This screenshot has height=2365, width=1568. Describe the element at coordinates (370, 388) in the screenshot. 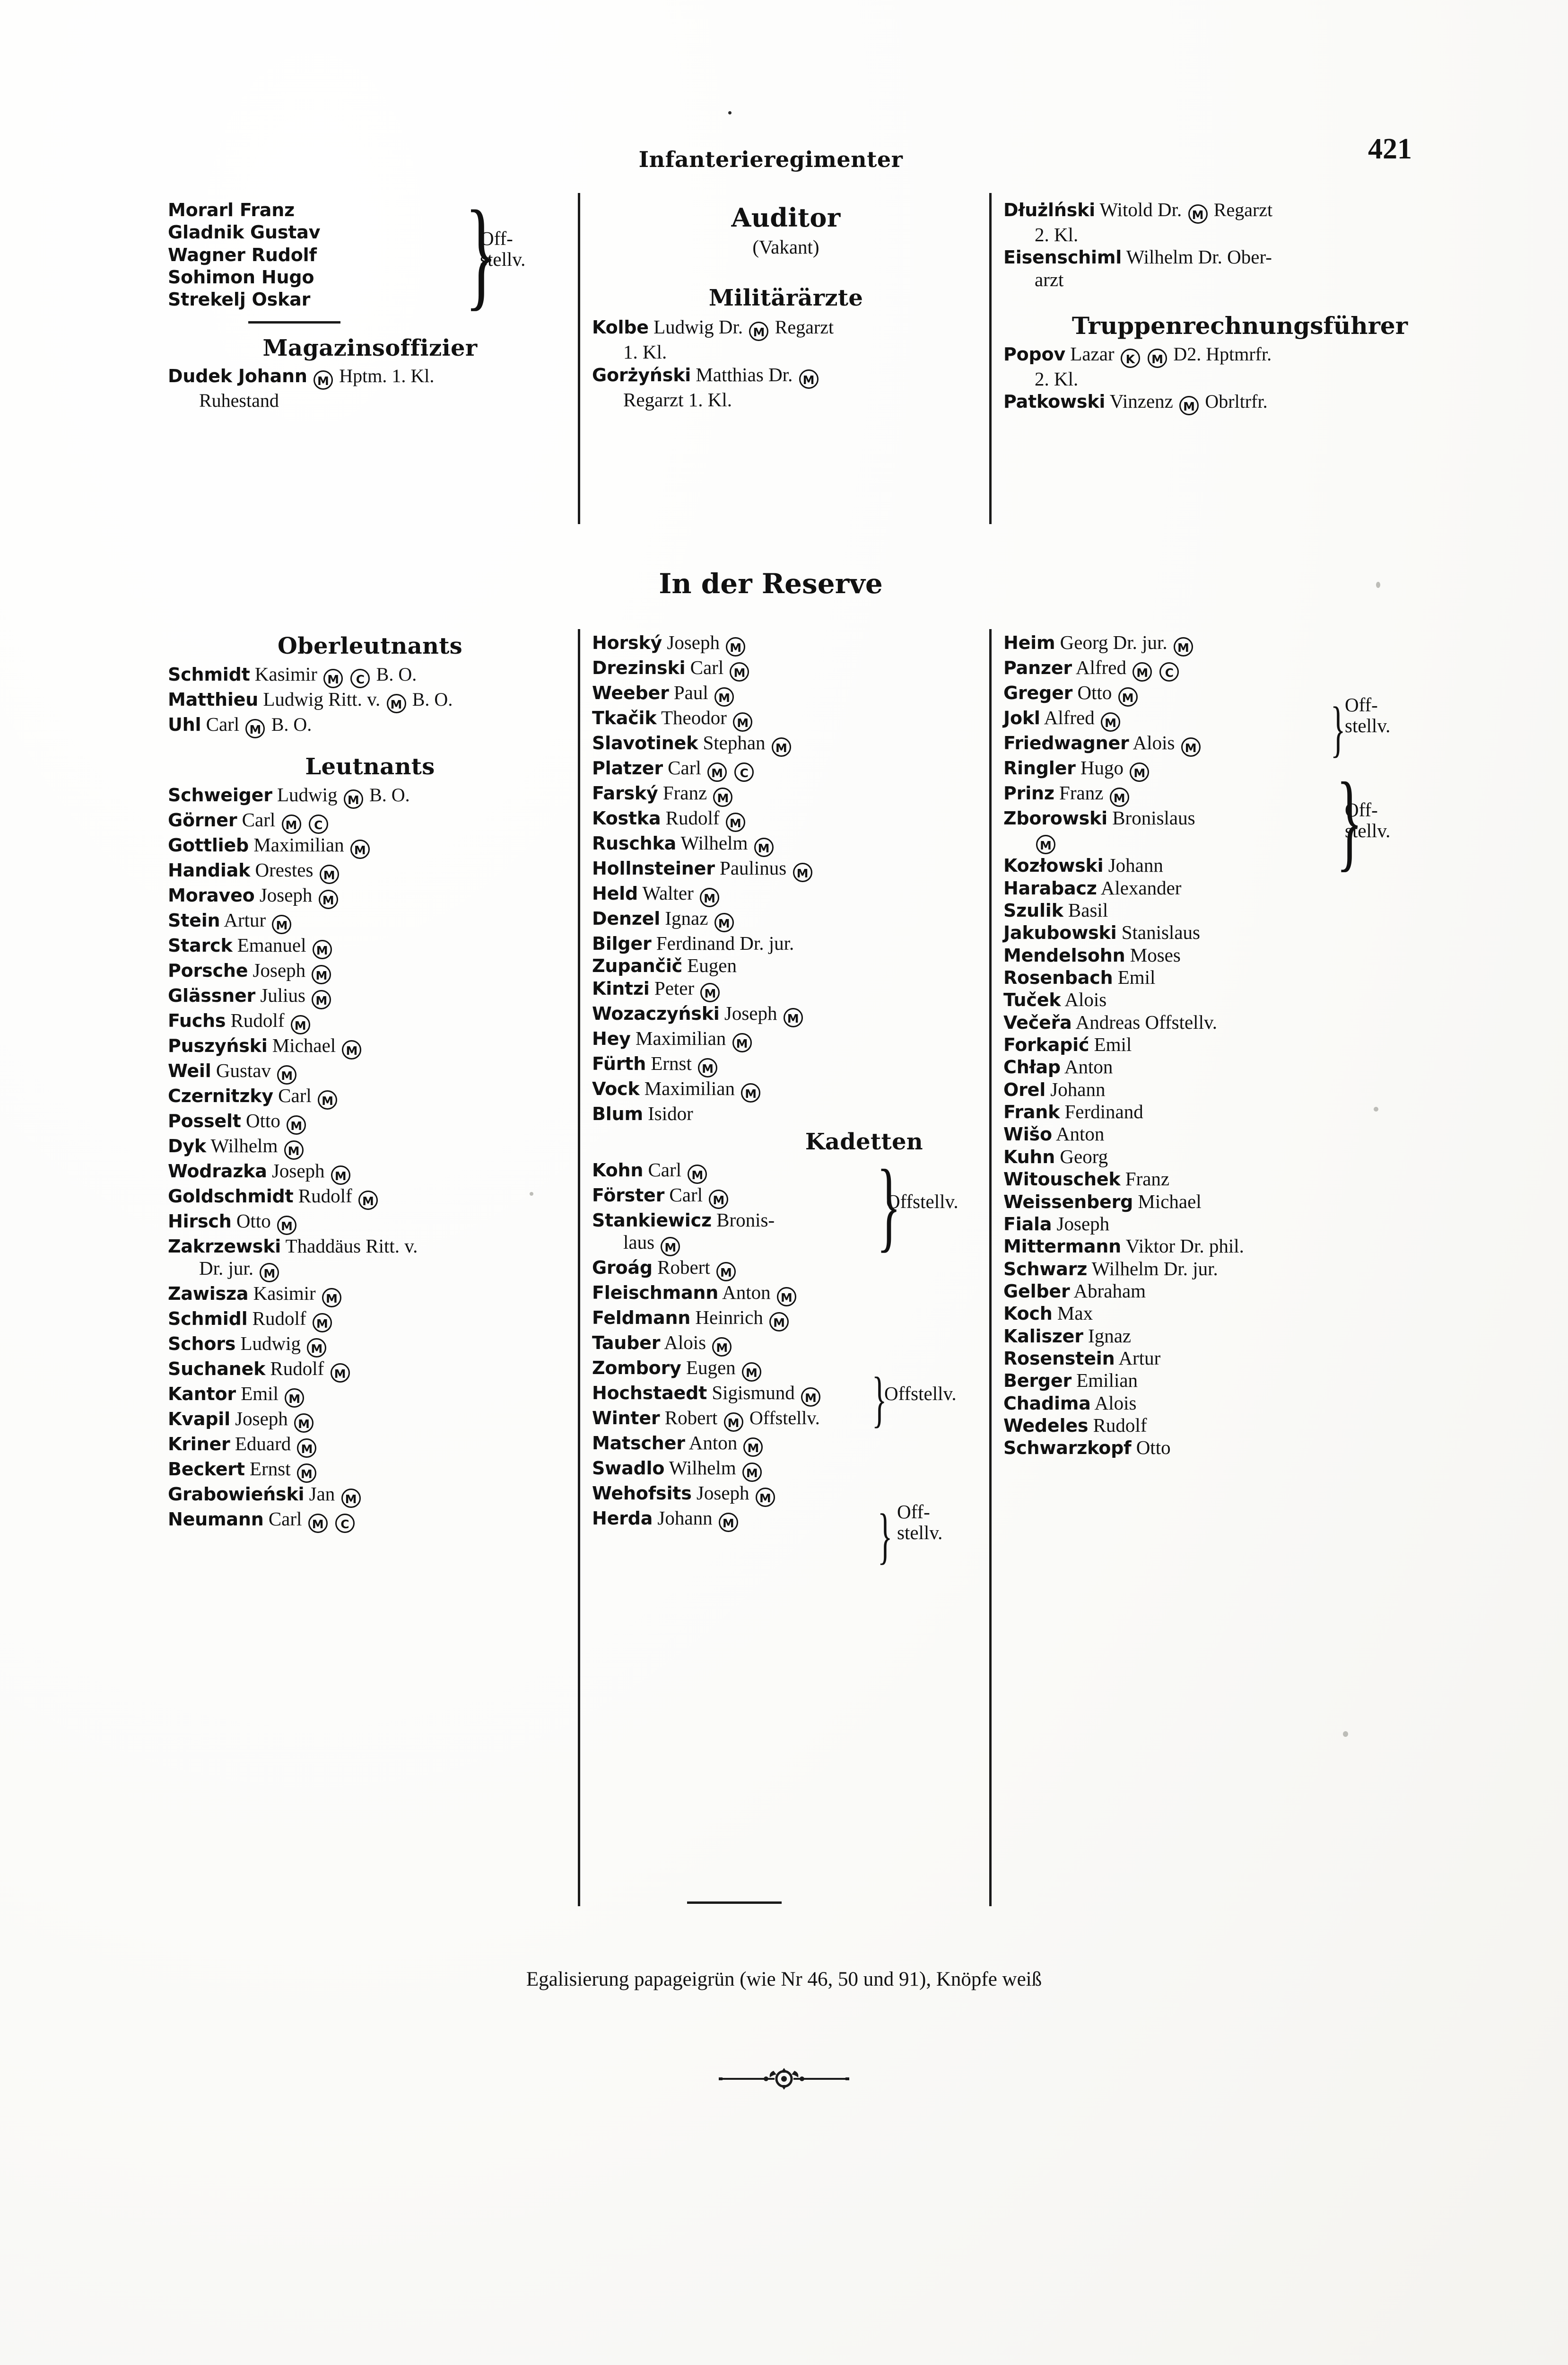

I see `list-item: Dudek Johann M Hptm. 1. Kl. Ruhestand` at that location.